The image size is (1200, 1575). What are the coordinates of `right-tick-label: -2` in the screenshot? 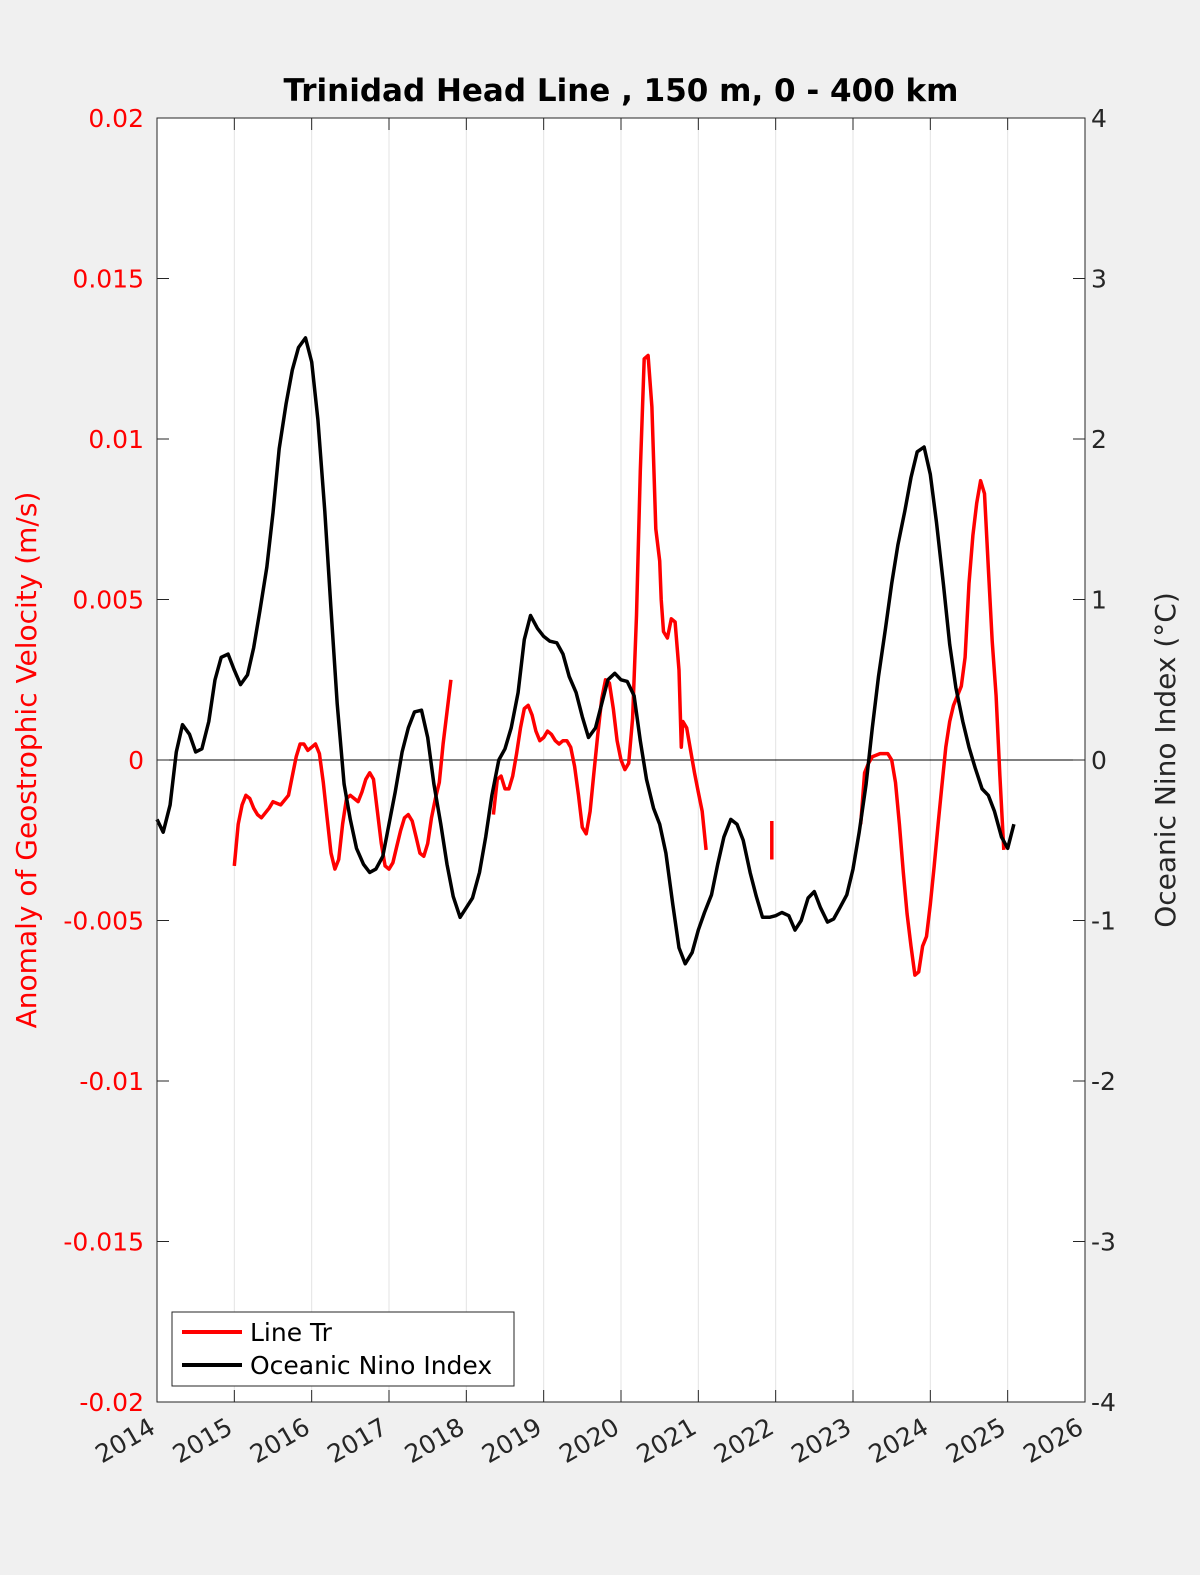 It's located at (1103, 1081).